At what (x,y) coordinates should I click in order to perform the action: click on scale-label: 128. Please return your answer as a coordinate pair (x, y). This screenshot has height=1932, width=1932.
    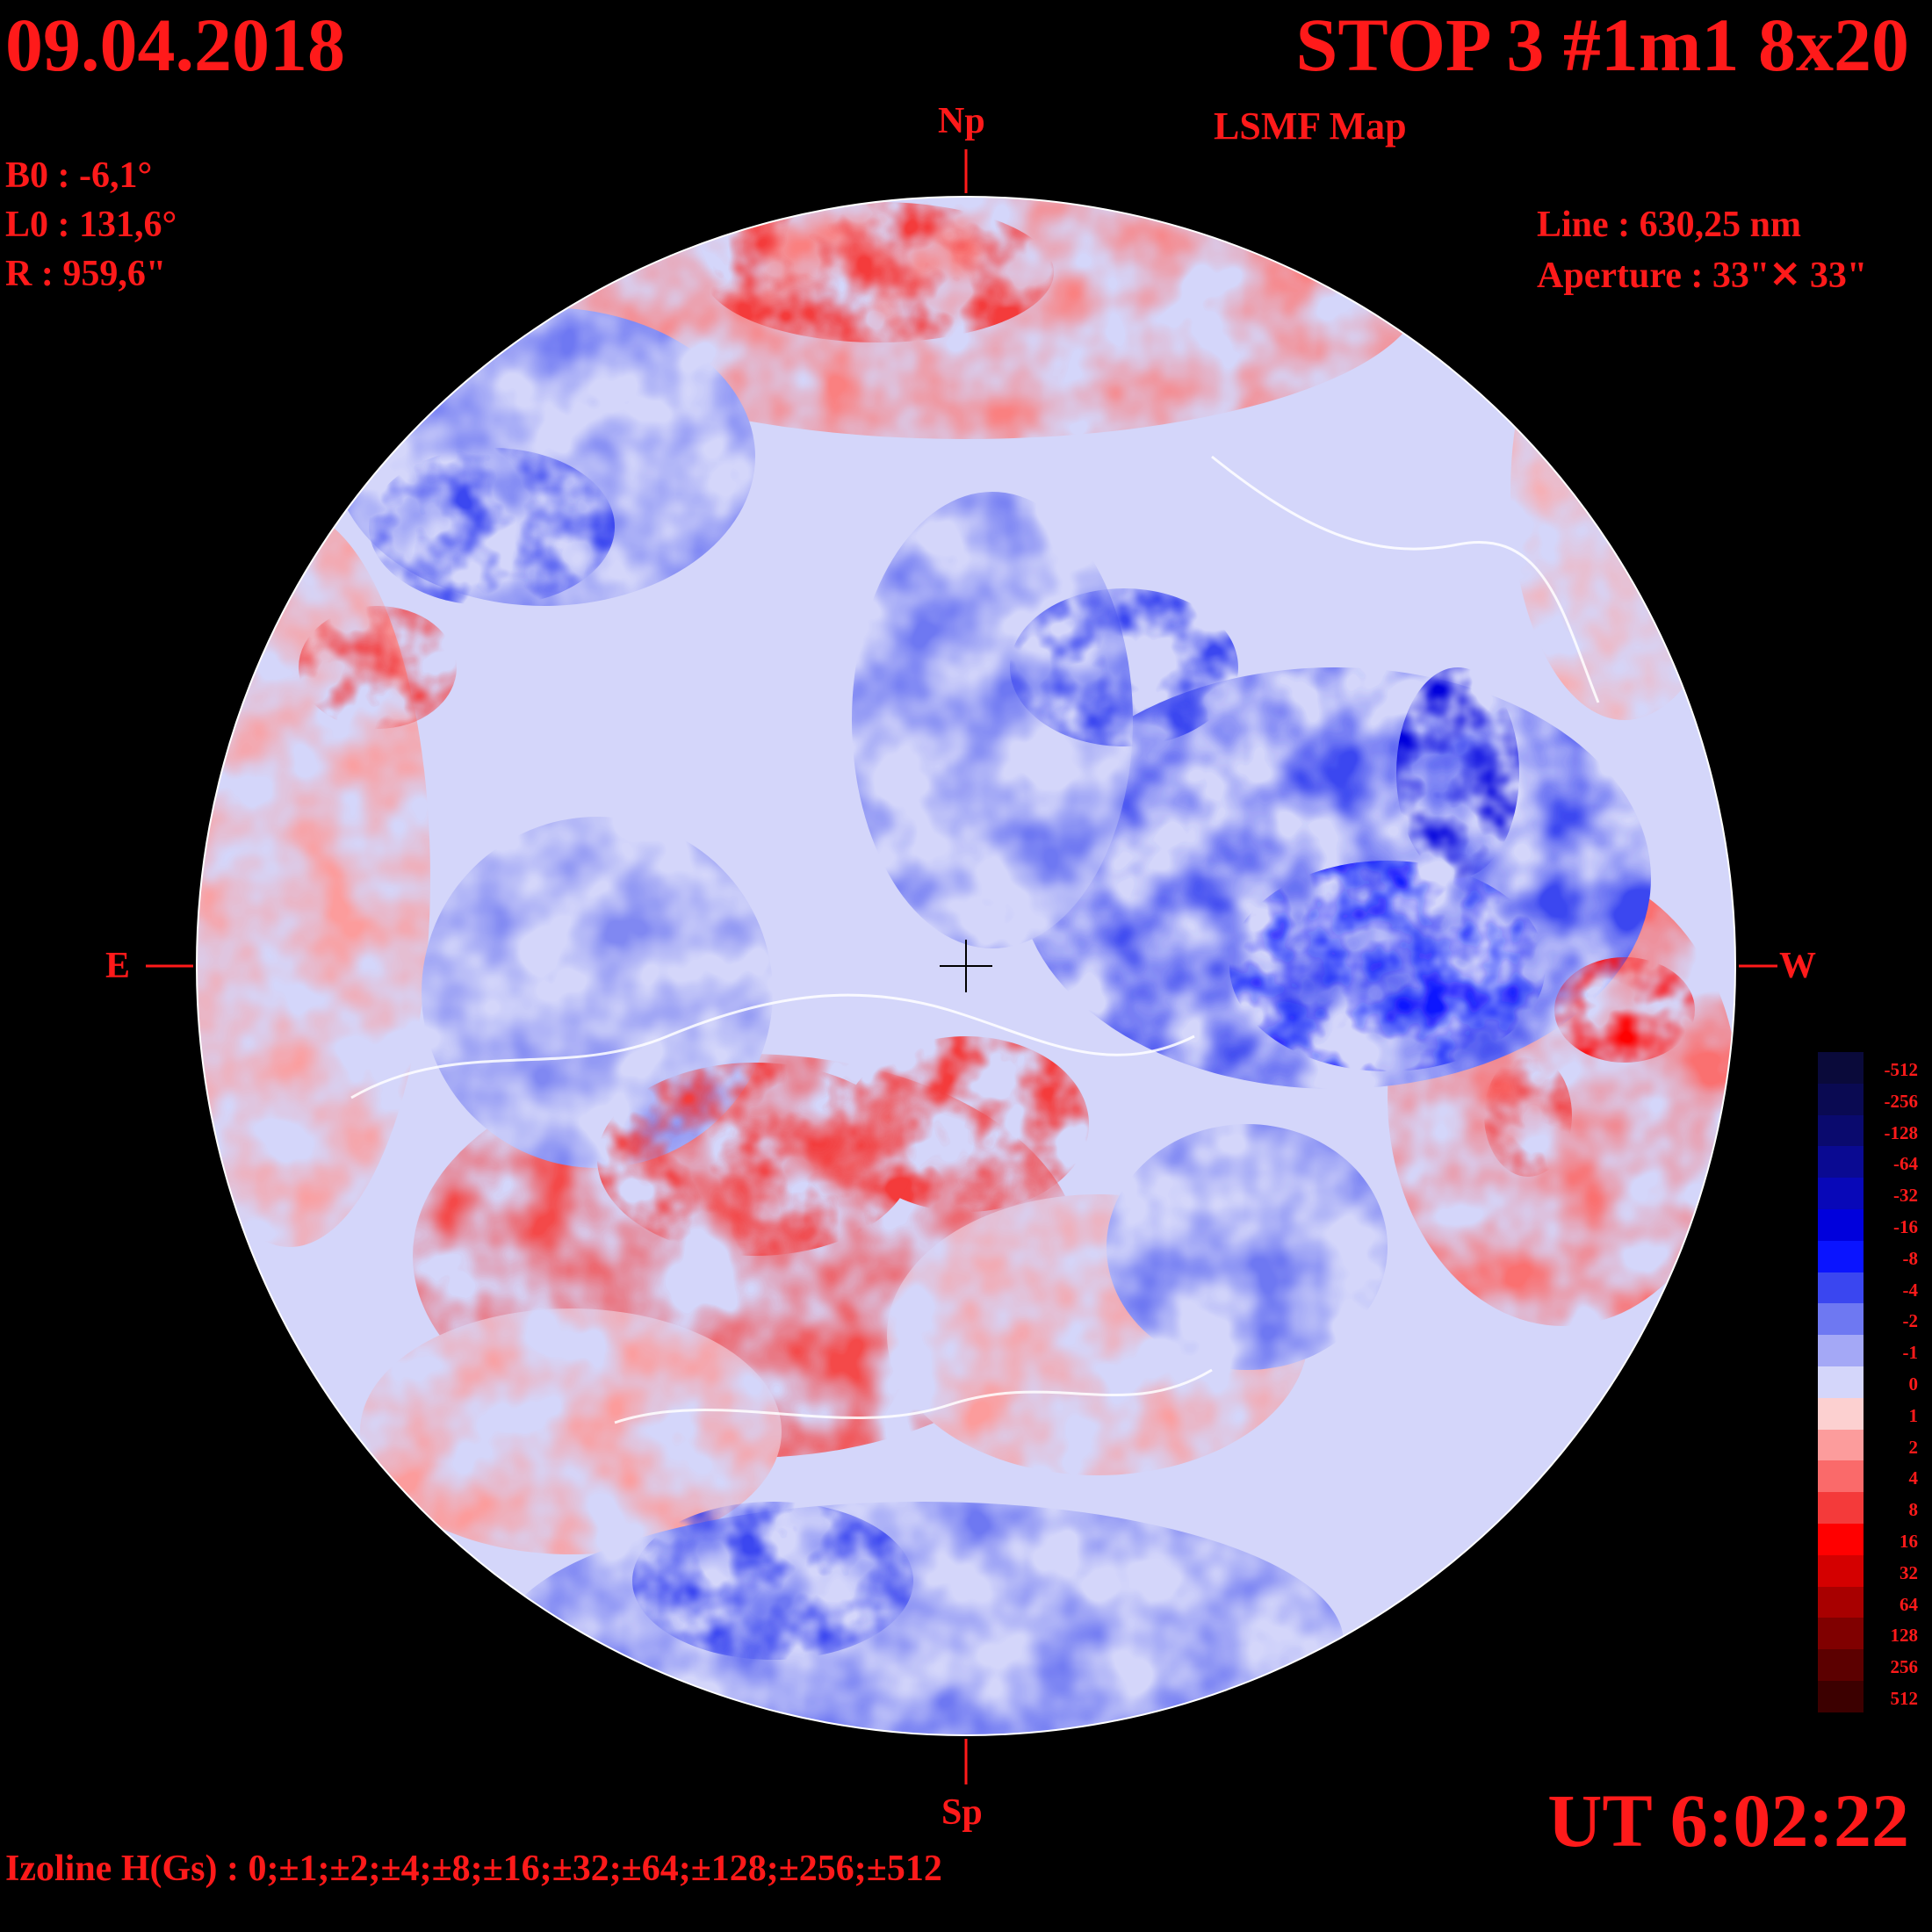
    Looking at the image, I should click on (1904, 1636).